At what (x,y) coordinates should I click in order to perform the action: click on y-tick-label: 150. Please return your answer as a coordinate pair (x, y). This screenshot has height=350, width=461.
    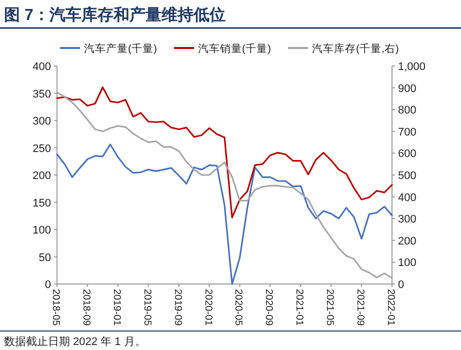
    Looking at the image, I should click on (41, 203).